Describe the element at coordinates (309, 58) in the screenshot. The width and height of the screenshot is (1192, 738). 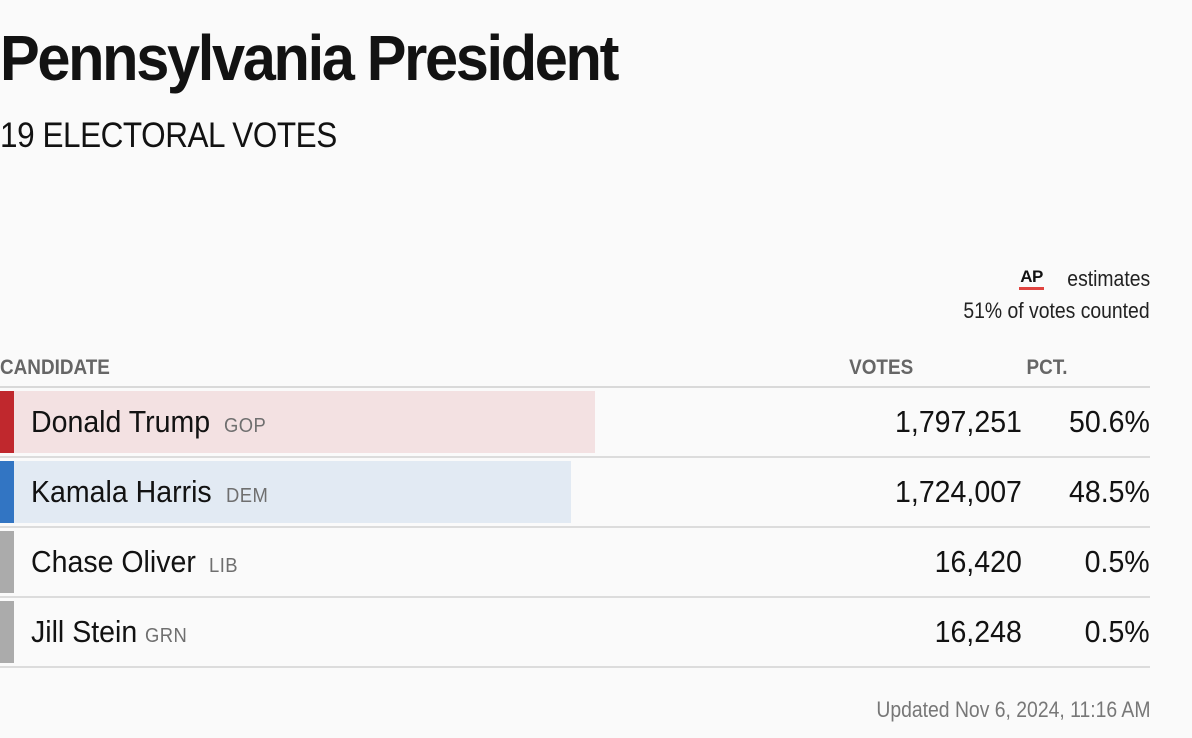
I see `page-title: Pennsylvania President` at that location.